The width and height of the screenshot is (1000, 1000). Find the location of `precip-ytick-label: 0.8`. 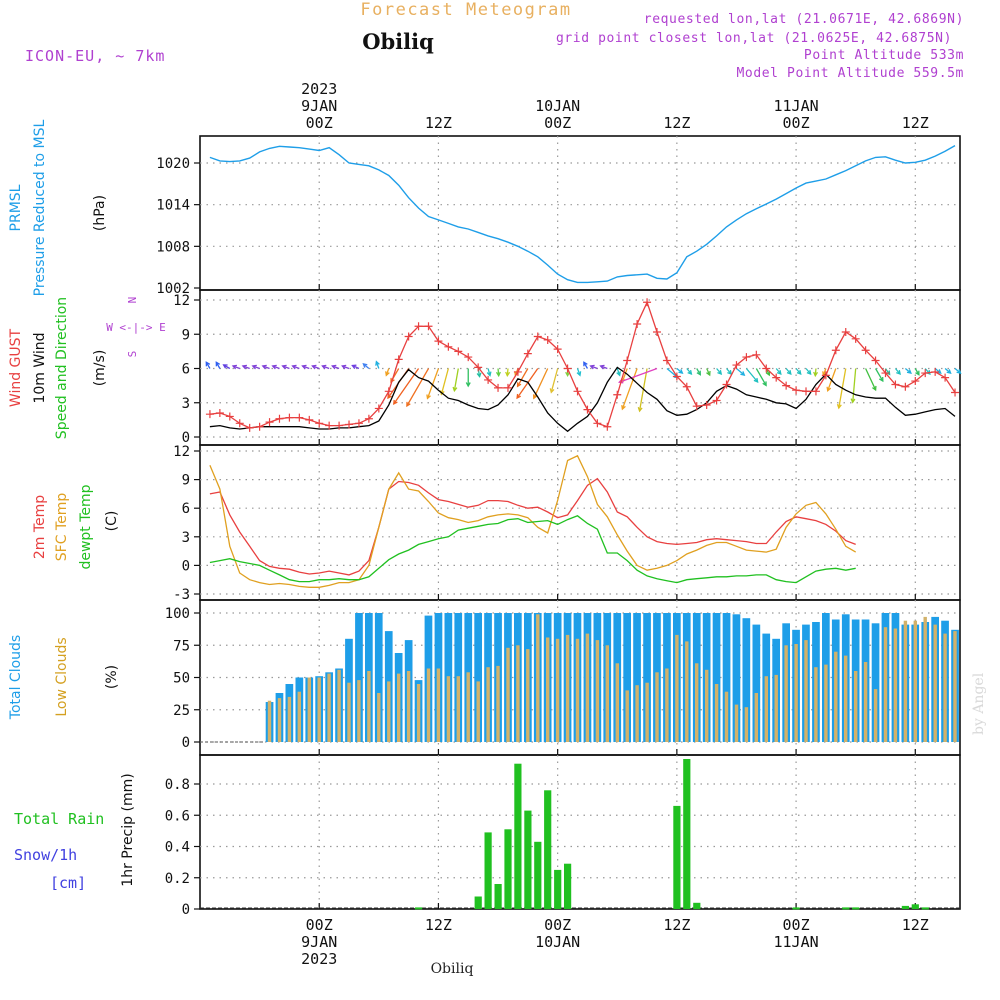

precip-ytick-label: 0.8 is located at coordinates (177, 785).